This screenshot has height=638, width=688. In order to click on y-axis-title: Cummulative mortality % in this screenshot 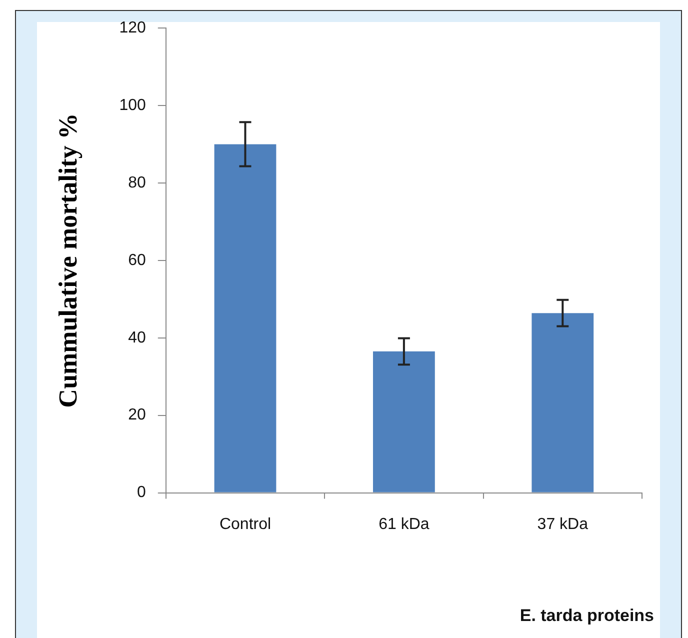, I will do `click(67, 260)`.